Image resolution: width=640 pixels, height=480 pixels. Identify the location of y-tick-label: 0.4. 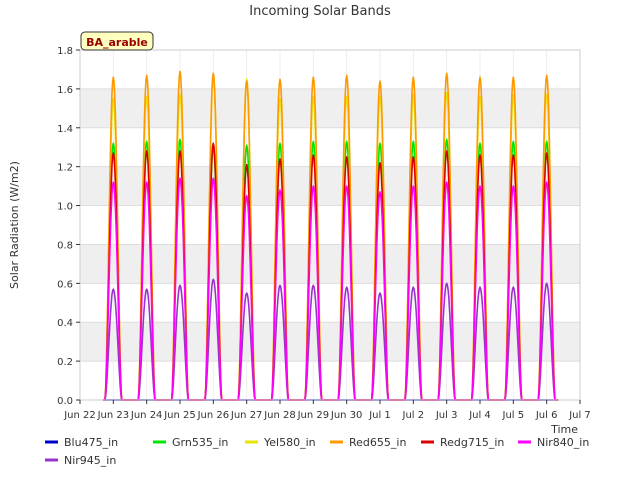
(65, 323).